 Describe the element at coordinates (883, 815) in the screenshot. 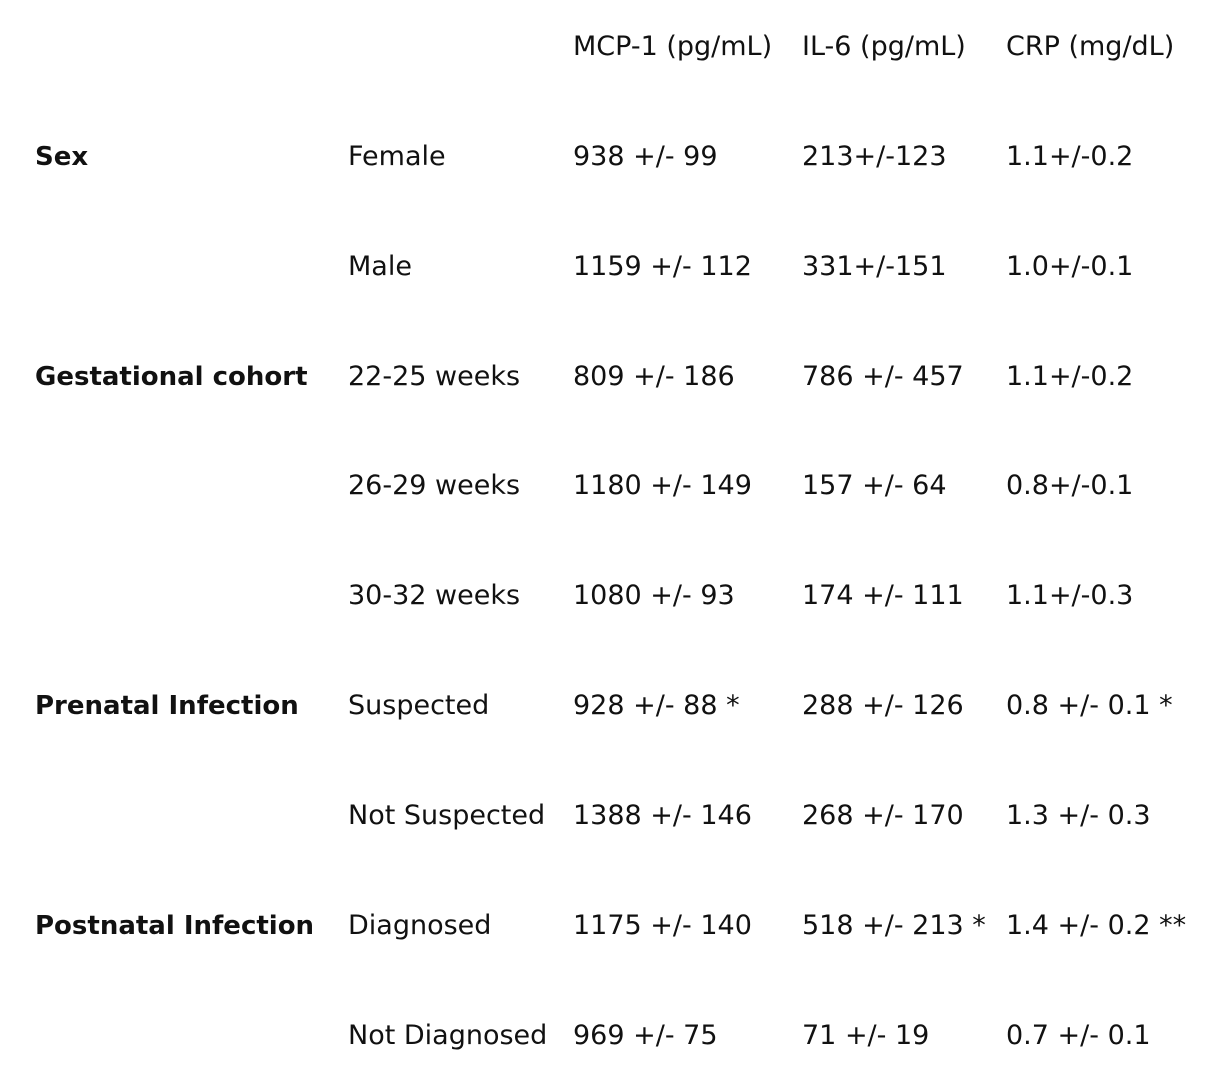

I see `row-il6: 268 +/- 170` at that location.